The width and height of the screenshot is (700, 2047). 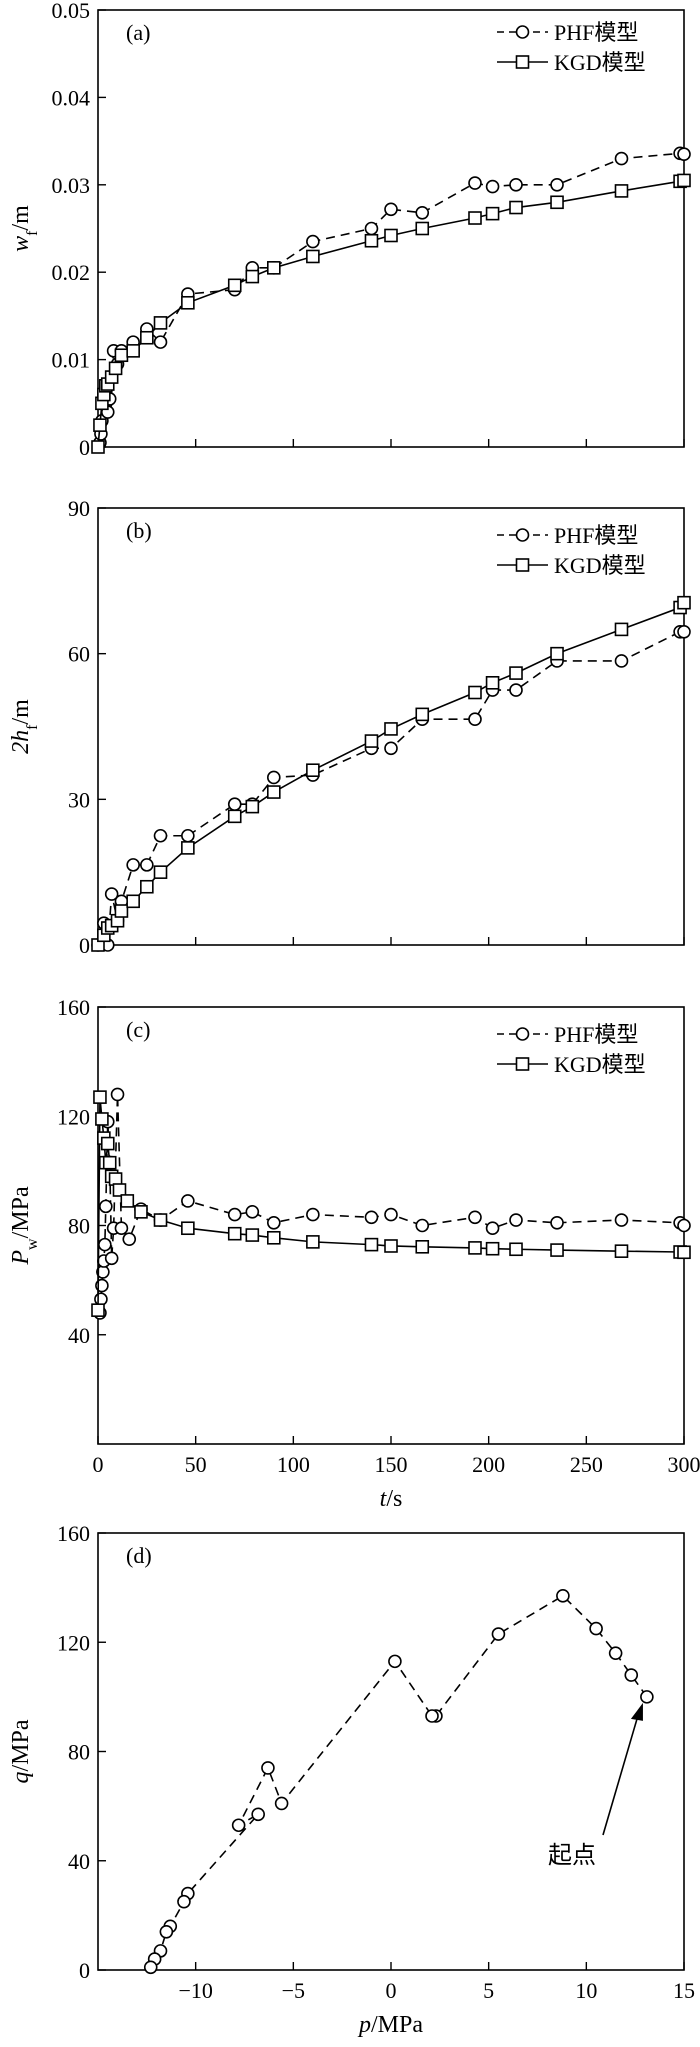 What do you see at coordinates (79, 799) in the screenshot?
I see `y-tick-label: 30` at bounding box center [79, 799].